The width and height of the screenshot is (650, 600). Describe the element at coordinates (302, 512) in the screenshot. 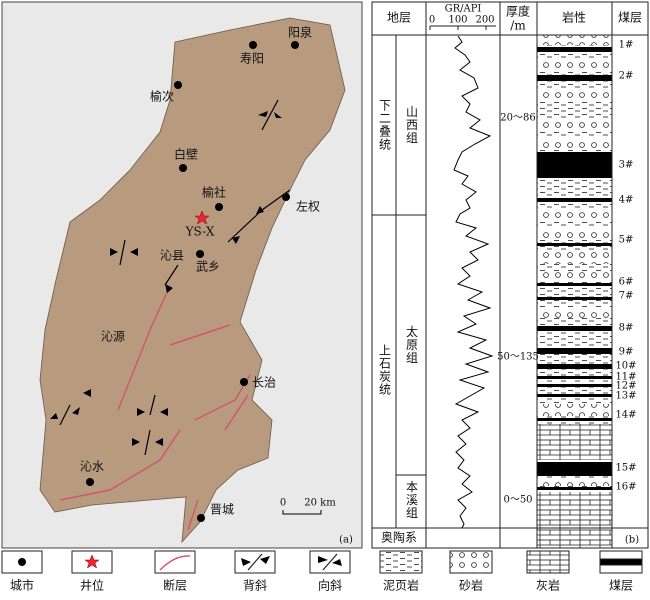

I see `scale-bar` at that location.